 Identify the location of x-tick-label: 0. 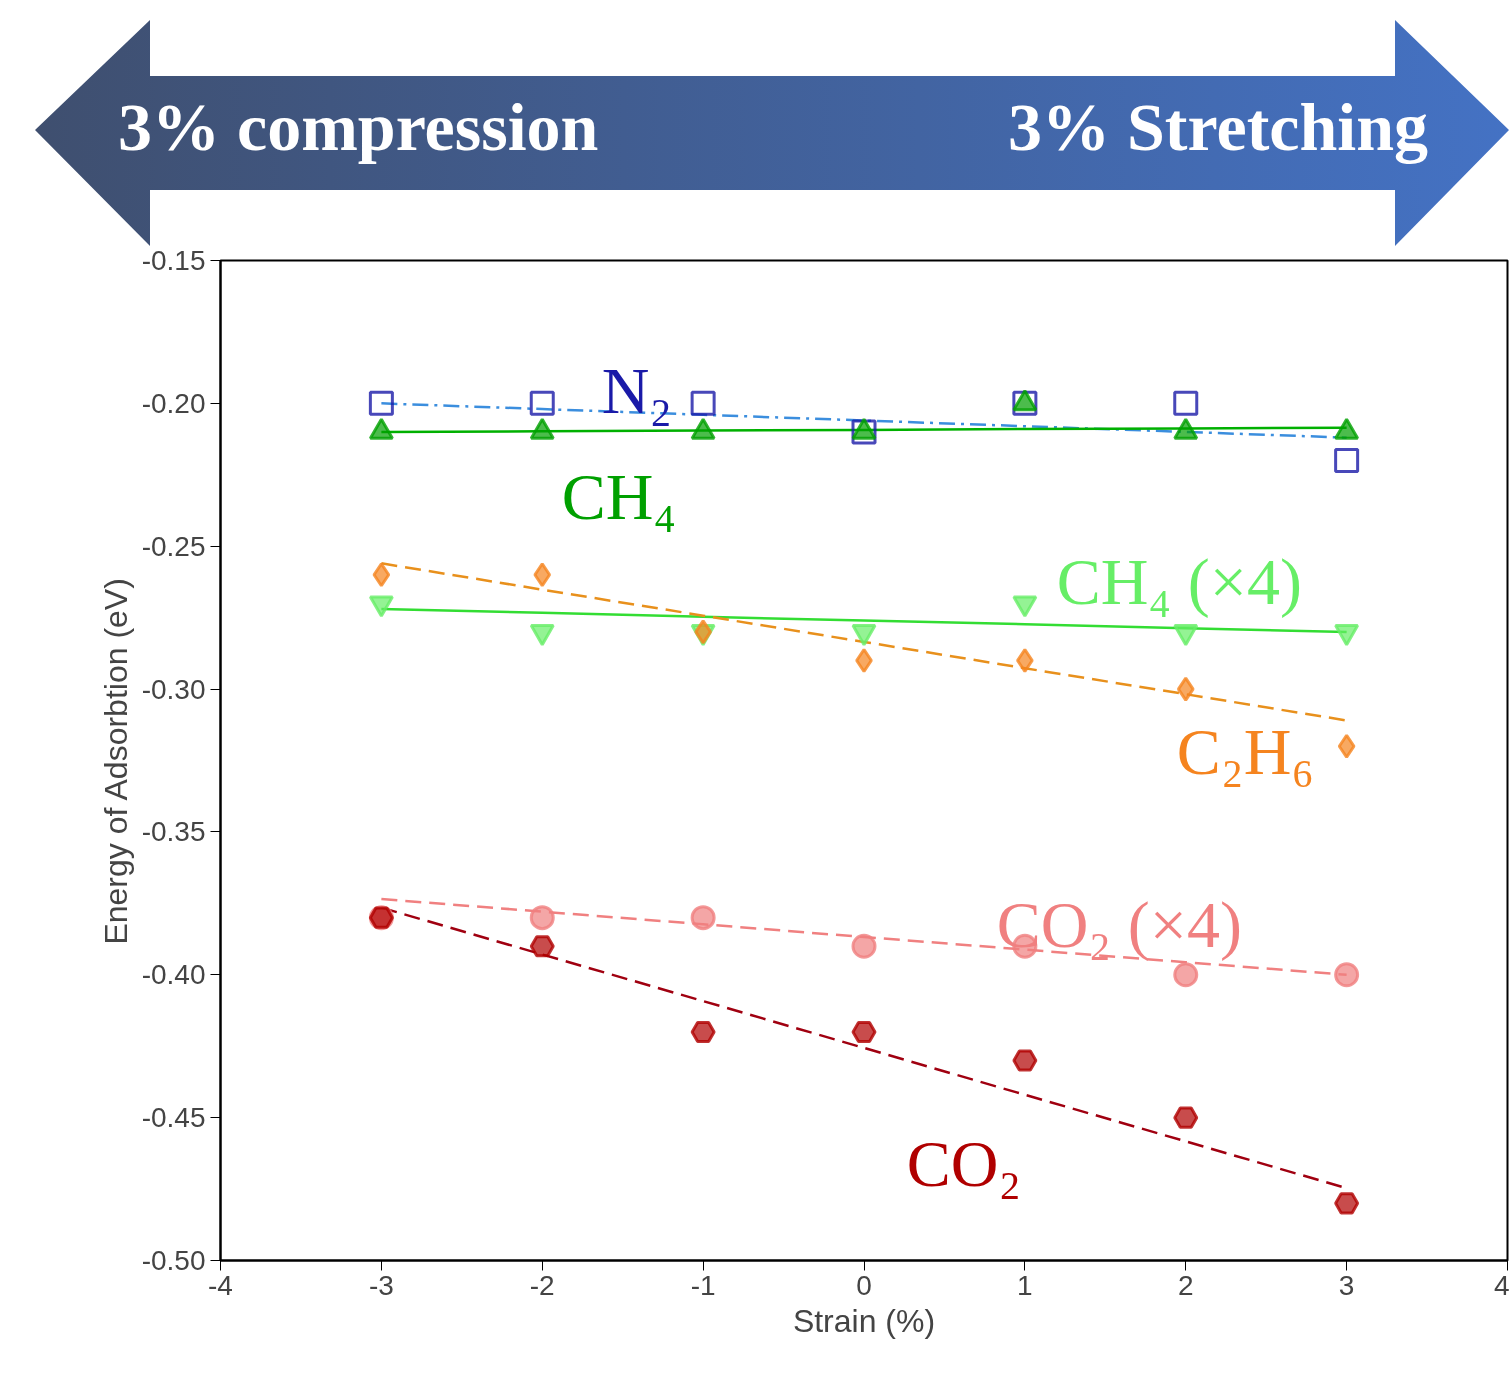
(864, 1285).